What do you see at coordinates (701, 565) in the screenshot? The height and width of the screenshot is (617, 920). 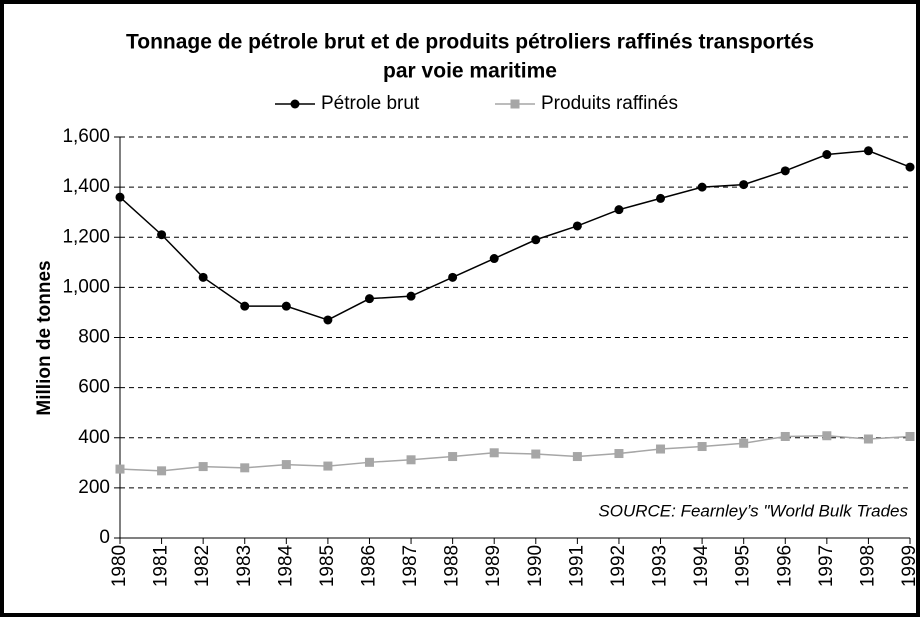 I see `x-tick-label: 1994` at bounding box center [701, 565].